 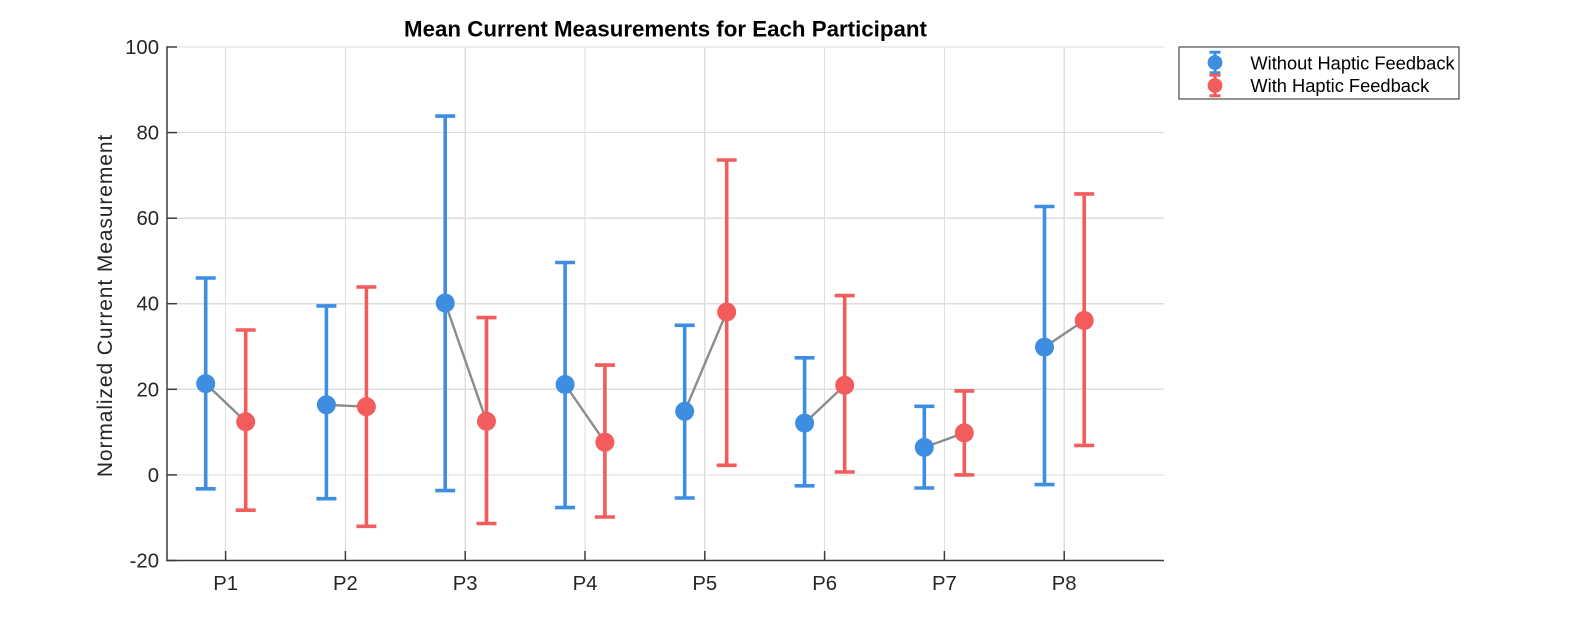 What do you see at coordinates (142, 48) in the screenshot?
I see `svg-text: 100` at bounding box center [142, 48].